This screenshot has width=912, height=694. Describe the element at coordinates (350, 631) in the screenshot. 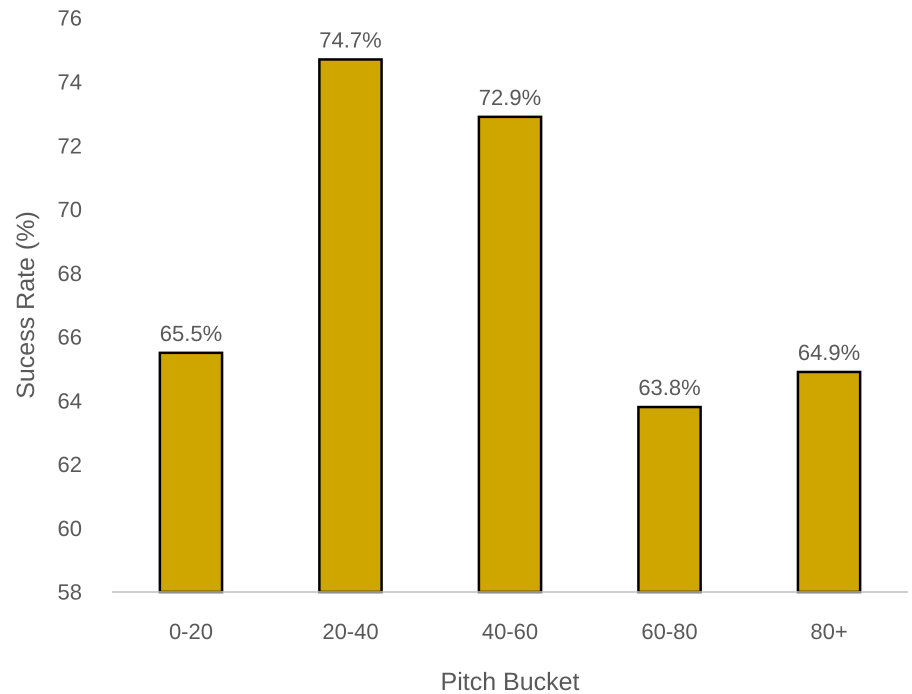

I see `x-tick-label: 20-40` at that location.